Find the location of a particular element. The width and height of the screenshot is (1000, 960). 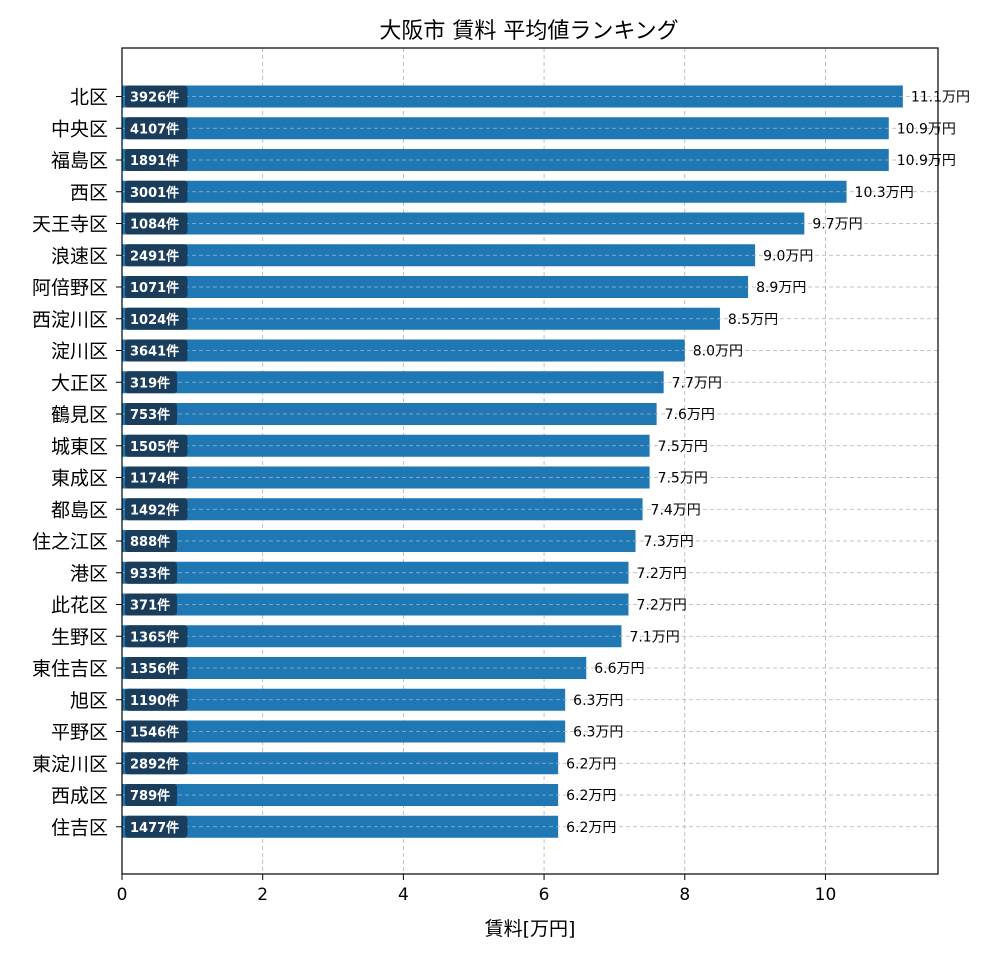

x-axis-label: 賃料[万円] is located at coordinates (530, 929).